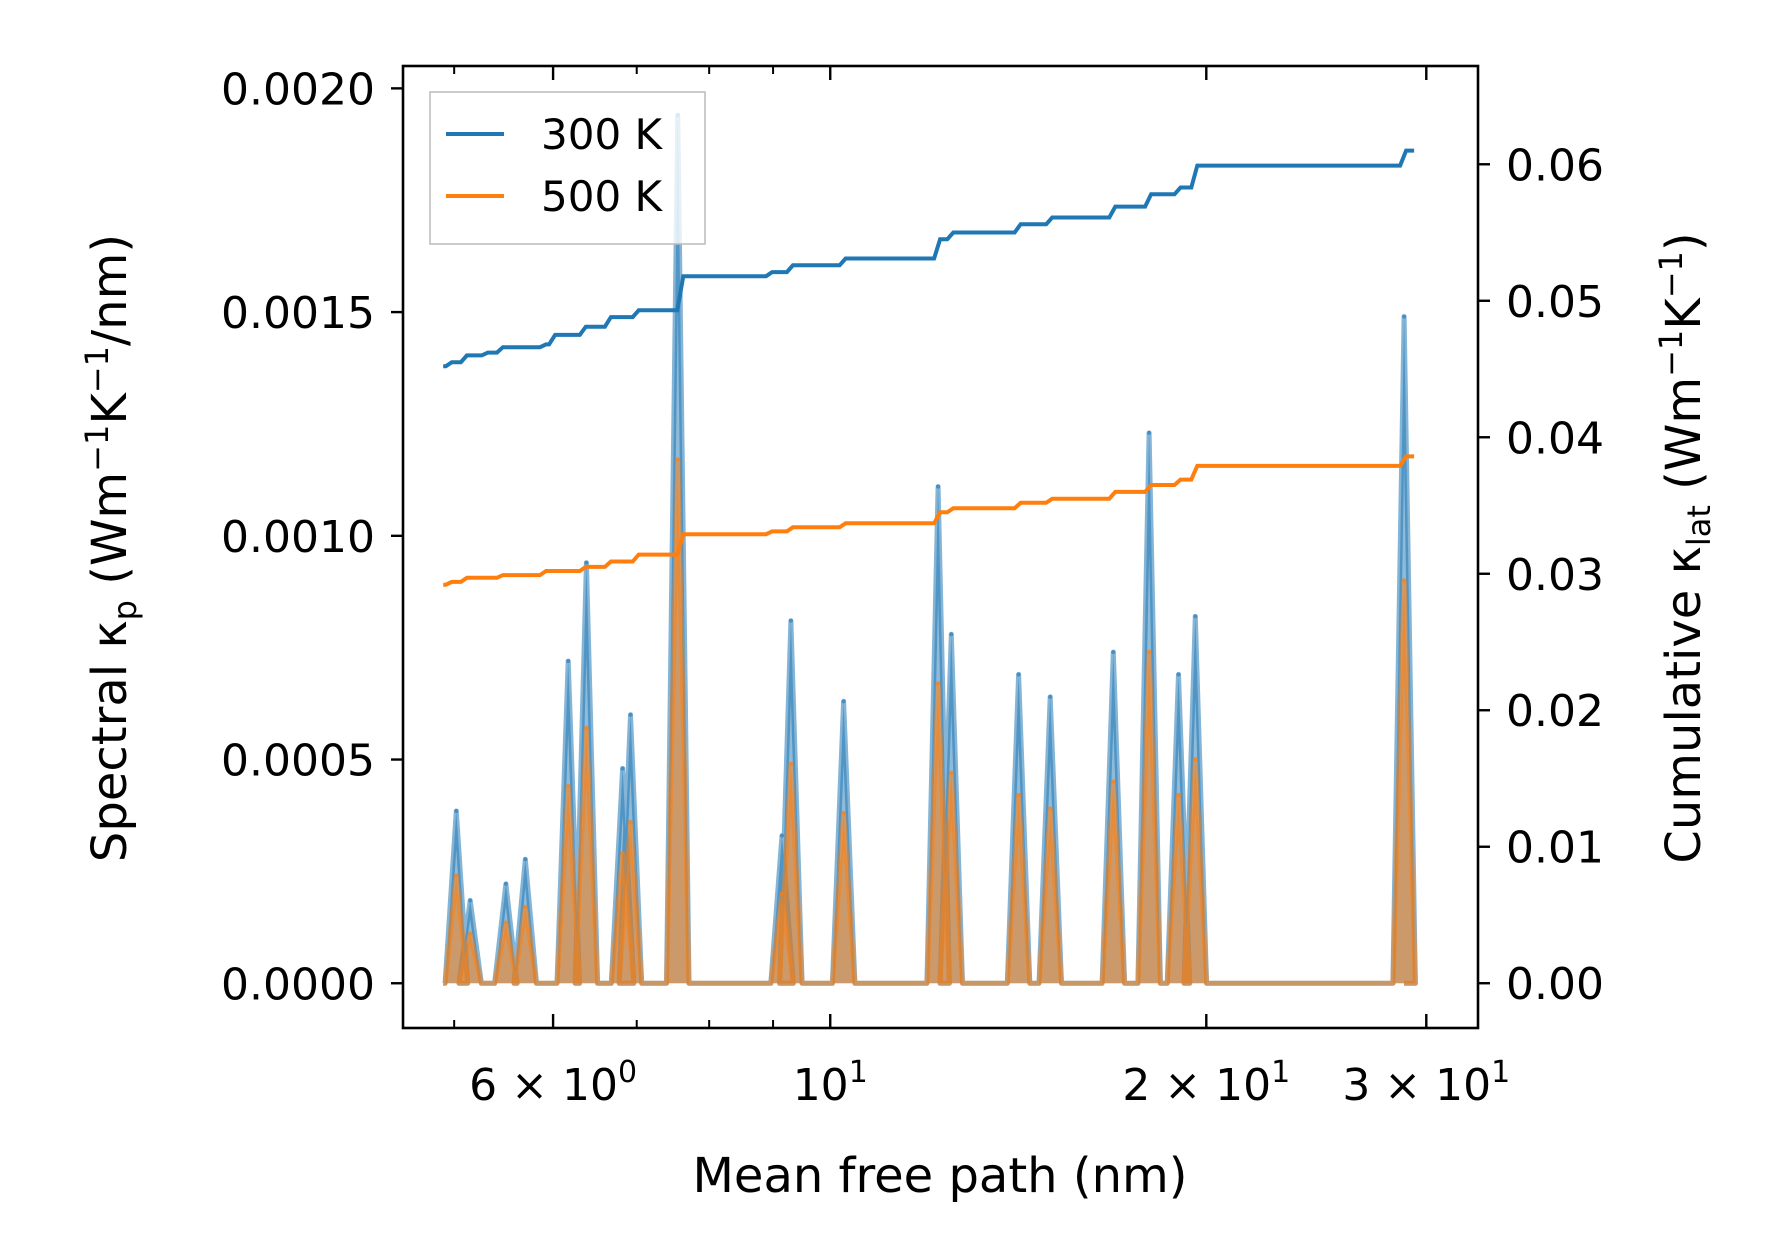 The image size is (1790, 1260). Describe the element at coordinates (553, 1083) in the screenshot. I see `x-tick-label: 6 × 100` at that location.